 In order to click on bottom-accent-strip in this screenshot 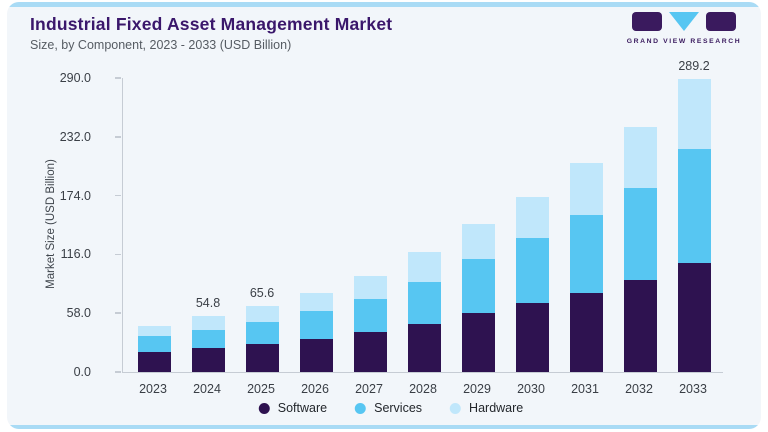, I will do `click(384, 427)`.